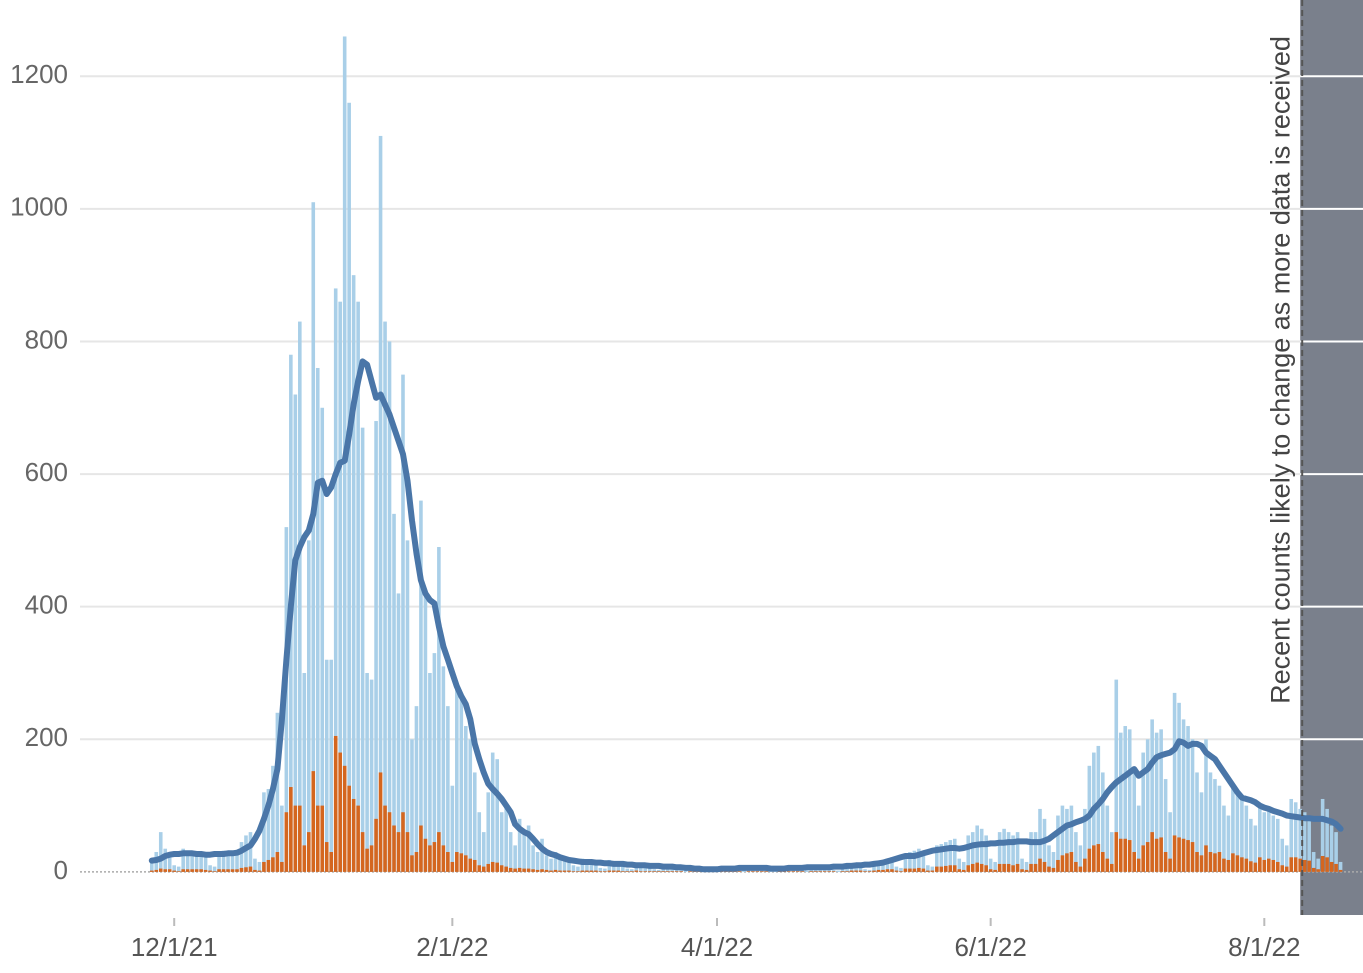  I want to click on recent-shade, so click(1331, 457).